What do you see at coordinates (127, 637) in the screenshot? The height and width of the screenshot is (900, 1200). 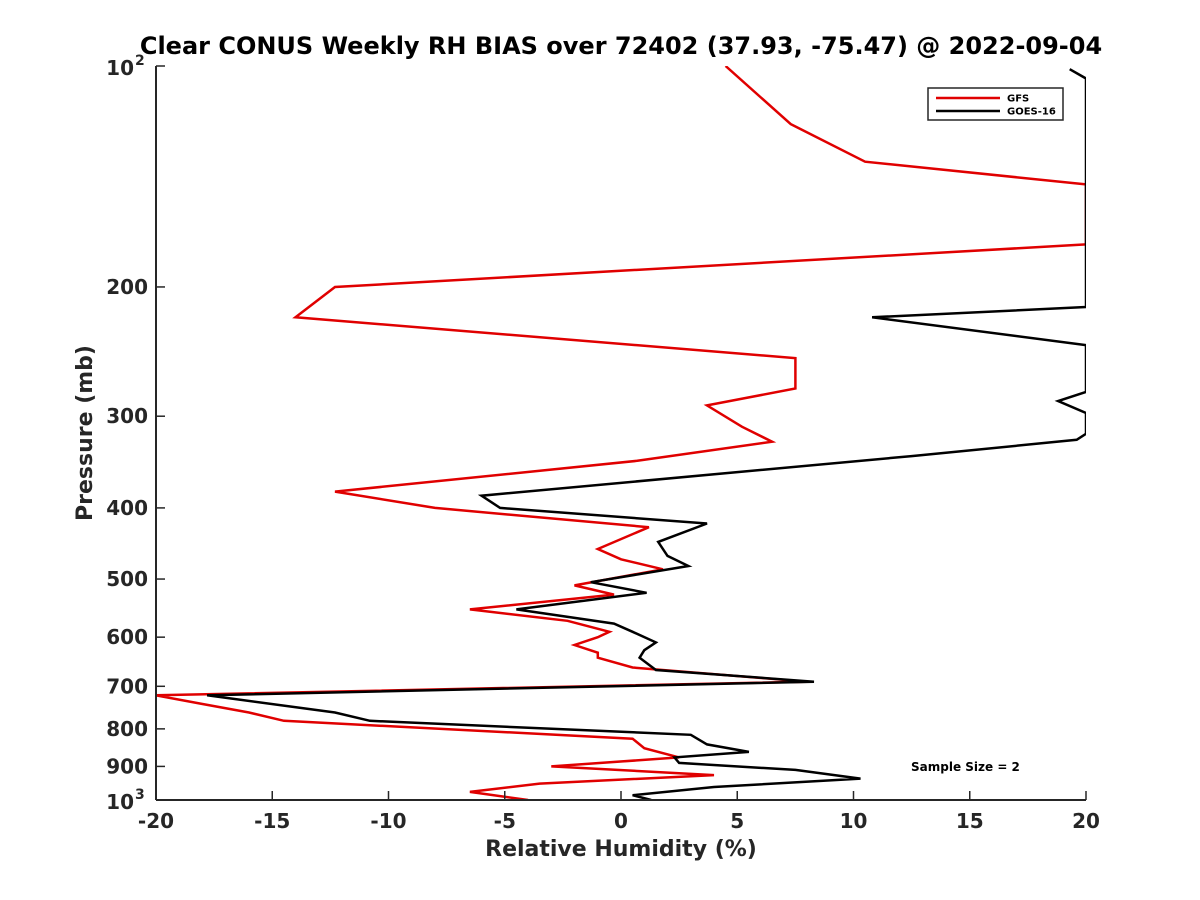 I see `y-tick-label: 600` at bounding box center [127, 637].